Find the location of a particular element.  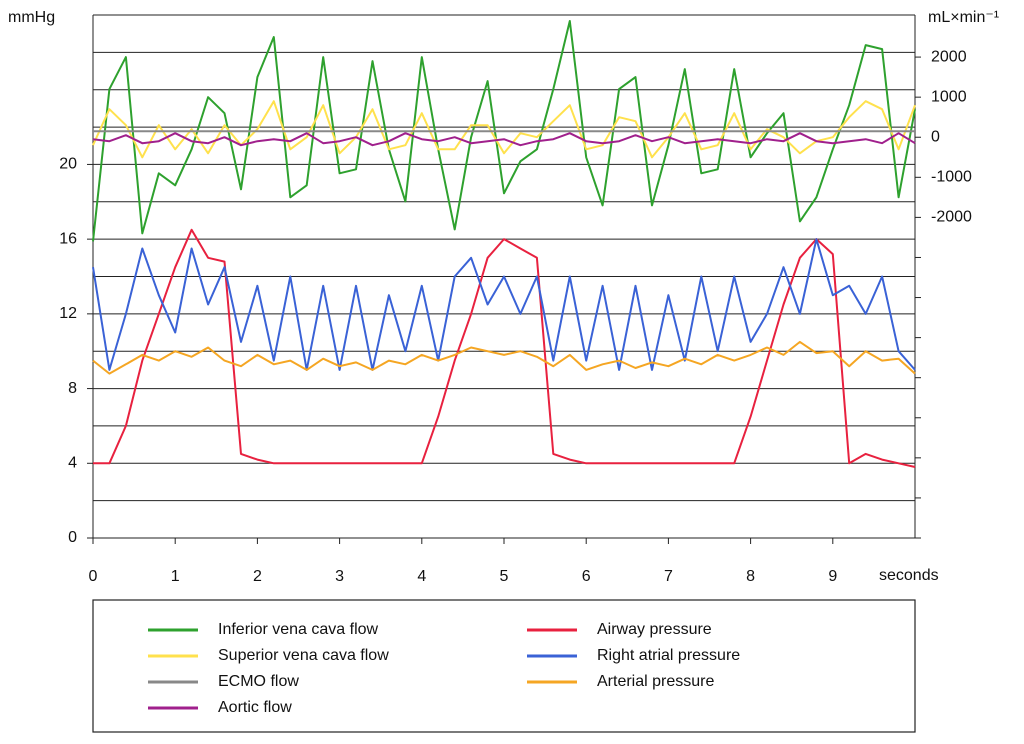

legend-label: Airway pressure is located at coordinates (654, 629).